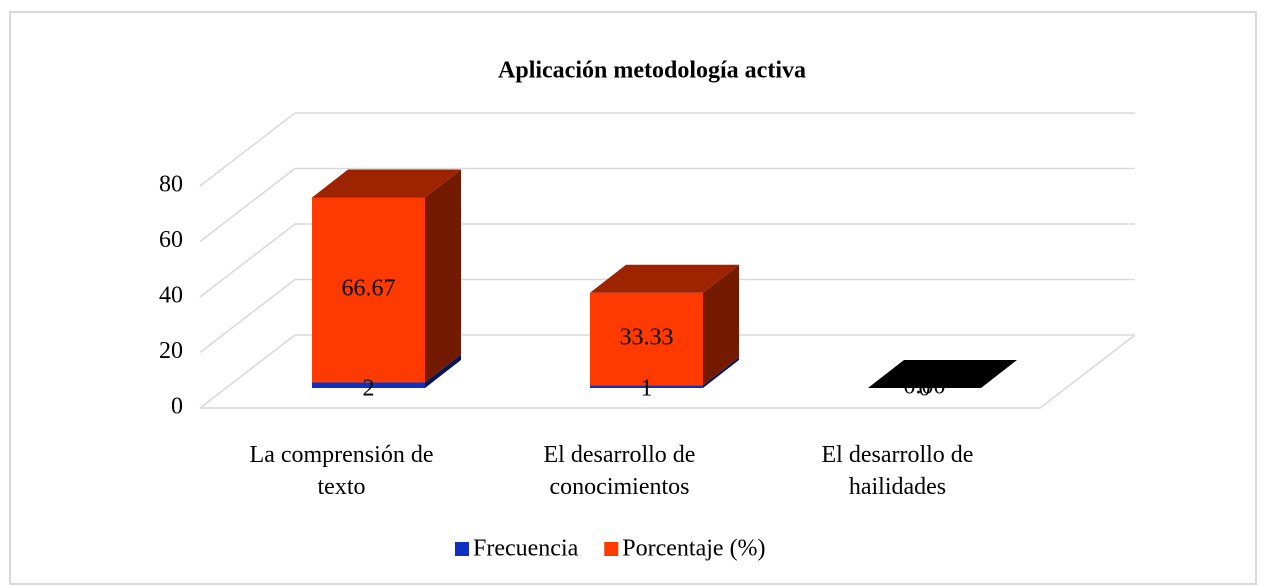  I want to click on y-tick-label: 60, so click(171, 240).